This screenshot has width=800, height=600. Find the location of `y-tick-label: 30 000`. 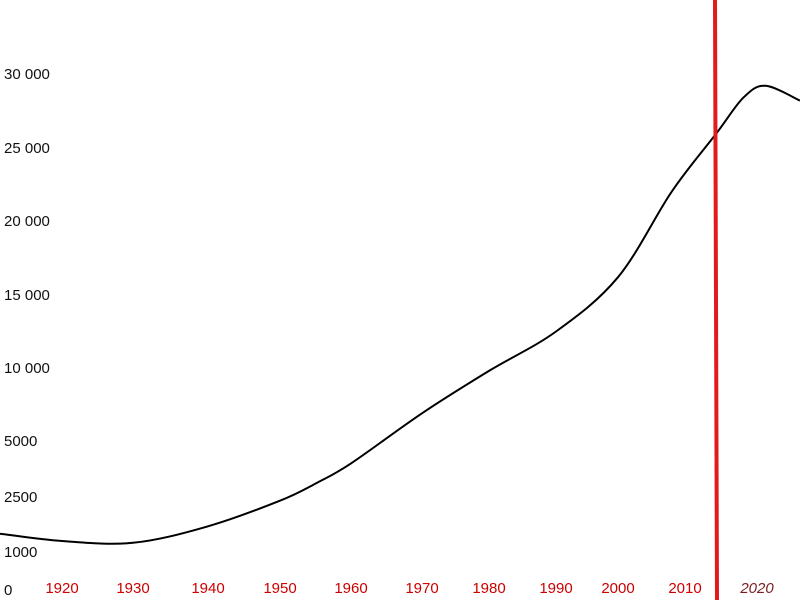

y-tick-label: 30 000 is located at coordinates (27, 74).